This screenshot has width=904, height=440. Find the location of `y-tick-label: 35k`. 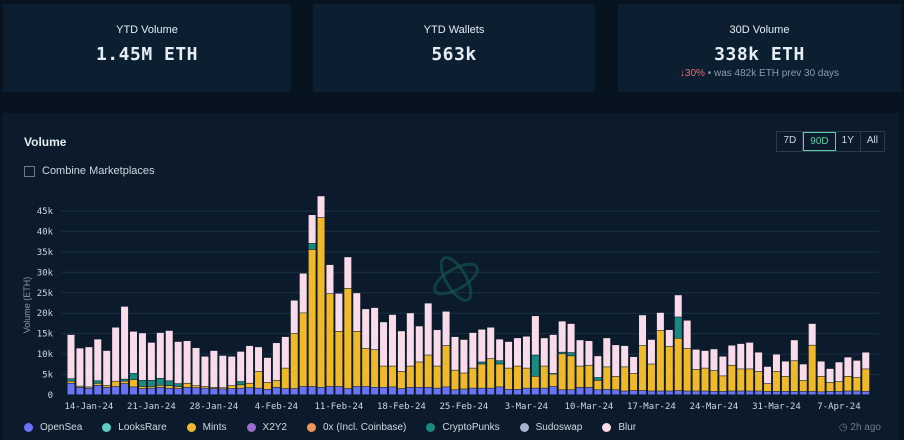

y-tick-label: 35k is located at coordinates (45, 253).